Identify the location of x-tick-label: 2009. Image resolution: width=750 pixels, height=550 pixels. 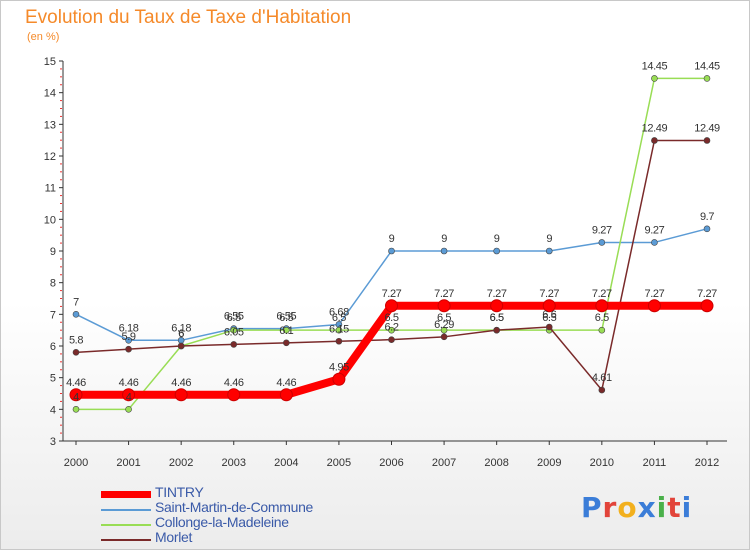
(549, 463).